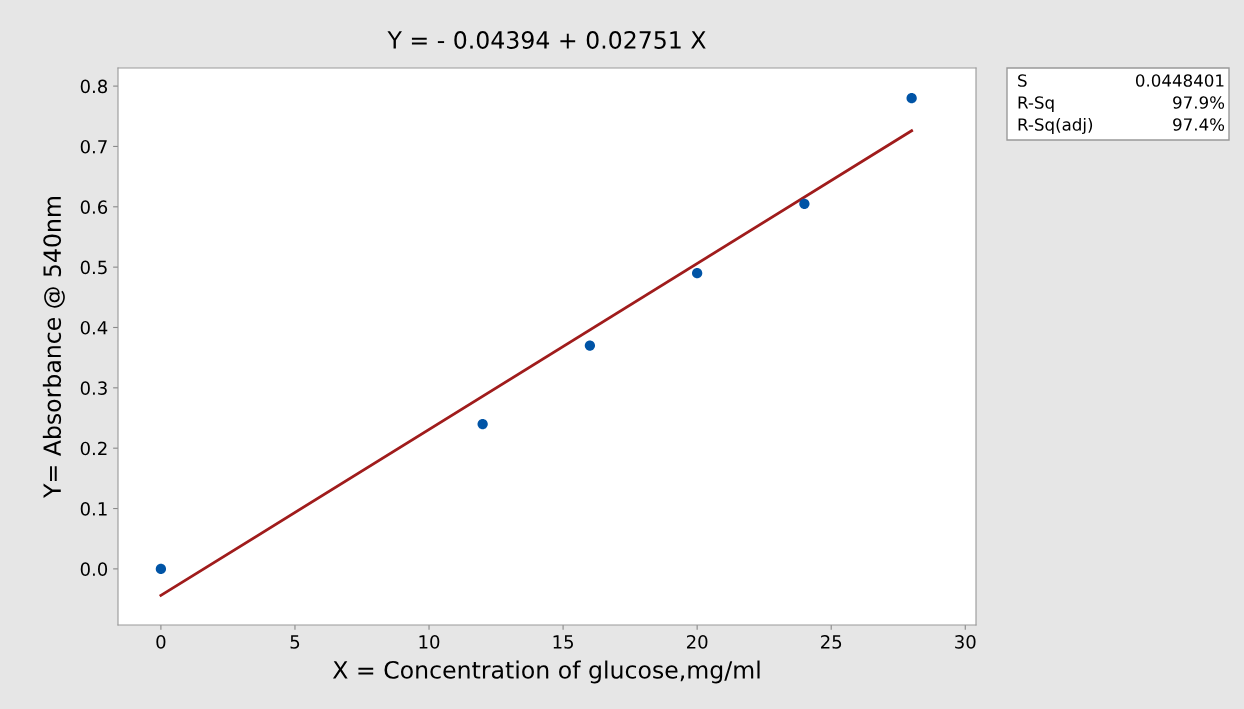 The width and height of the screenshot is (1244, 709). I want to click on x-tick-label: 25, so click(831, 642).